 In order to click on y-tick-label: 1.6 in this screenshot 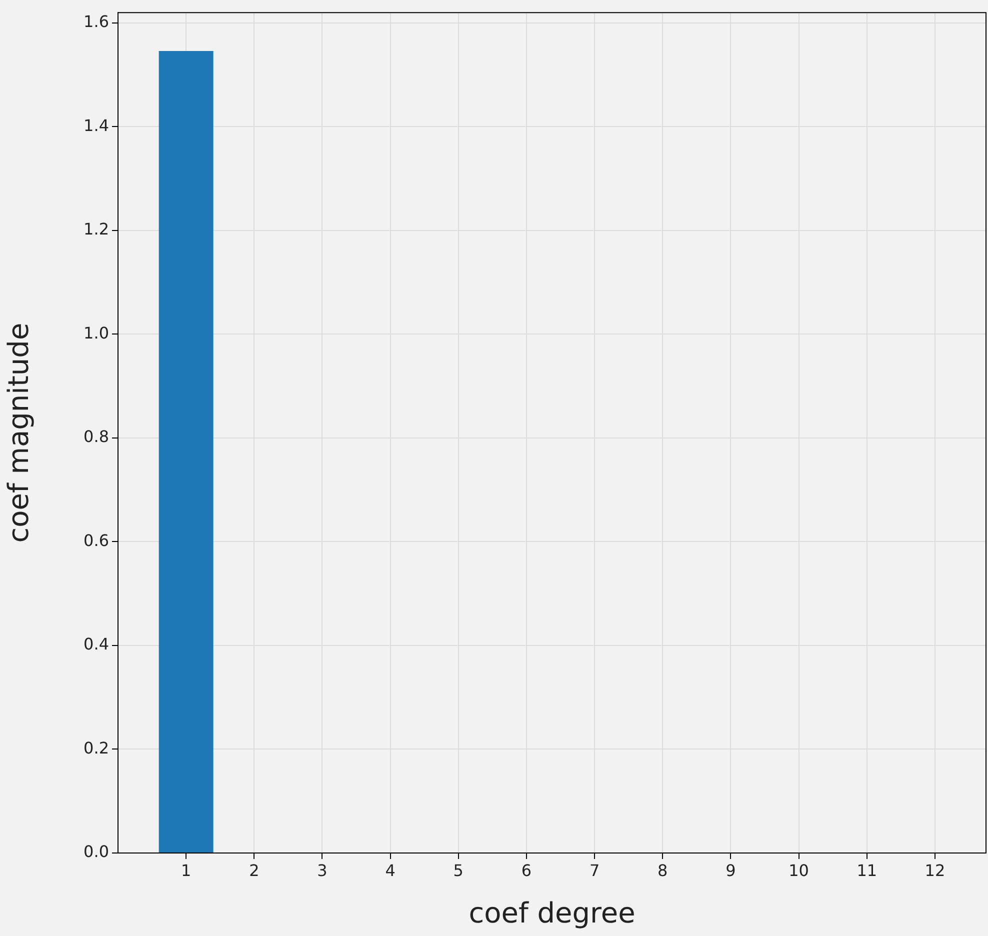, I will do `click(96, 22)`.